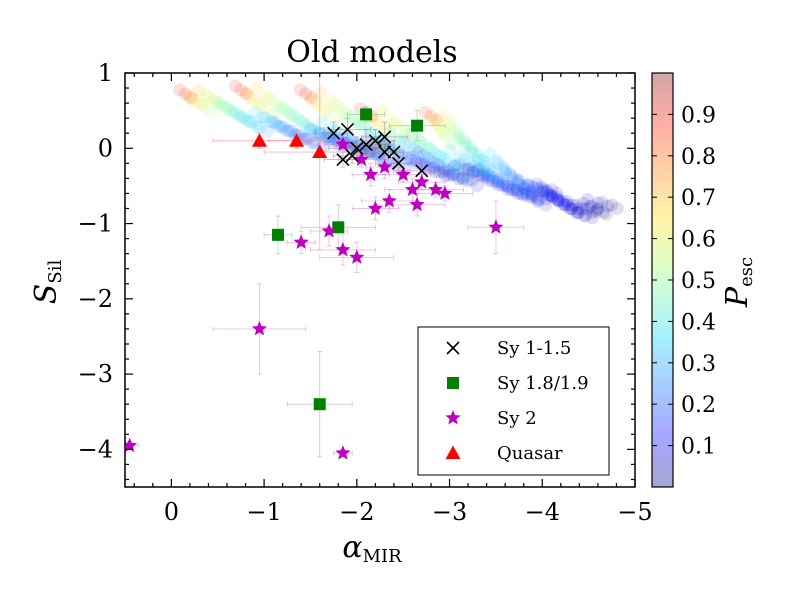 This screenshot has width=800, height=600. Describe the element at coordinates (356, 512) in the screenshot. I see `x-tick-label: −2` at that location.